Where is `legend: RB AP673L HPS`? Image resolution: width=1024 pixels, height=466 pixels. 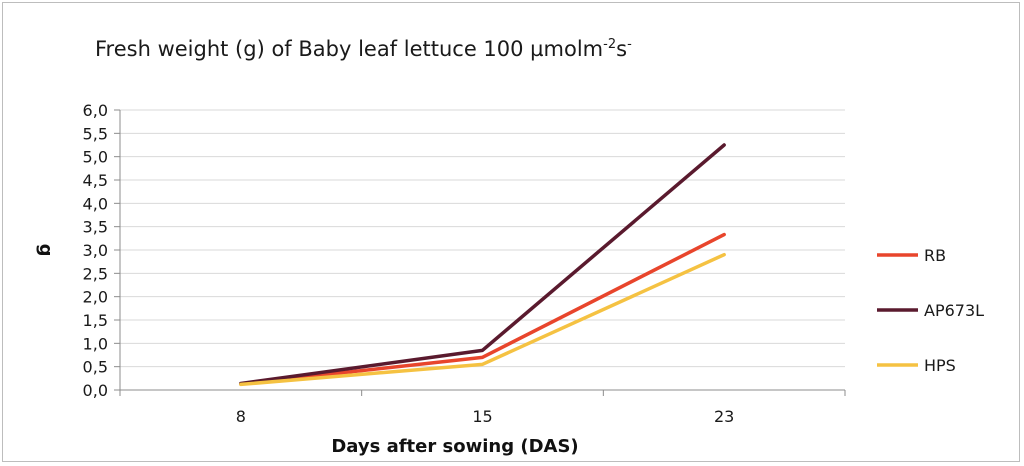 legend: RB AP673L HPS is located at coordinates (930, 310).